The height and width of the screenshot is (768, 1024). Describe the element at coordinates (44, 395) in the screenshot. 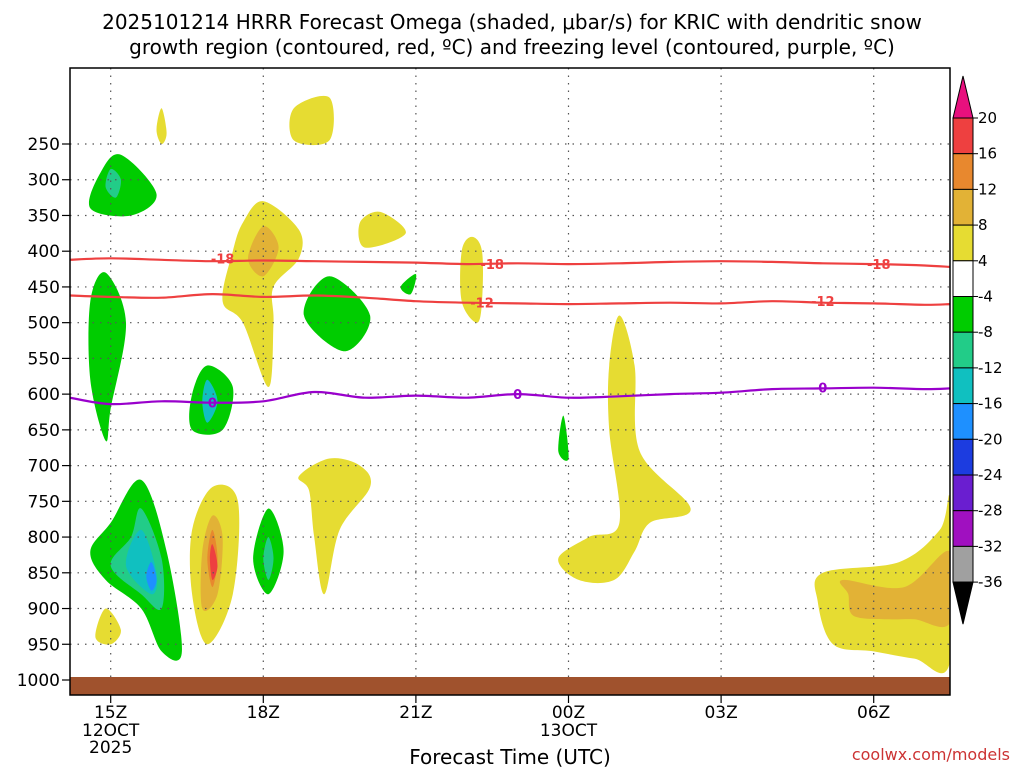

I see `y-tick-label: 600` at that location.